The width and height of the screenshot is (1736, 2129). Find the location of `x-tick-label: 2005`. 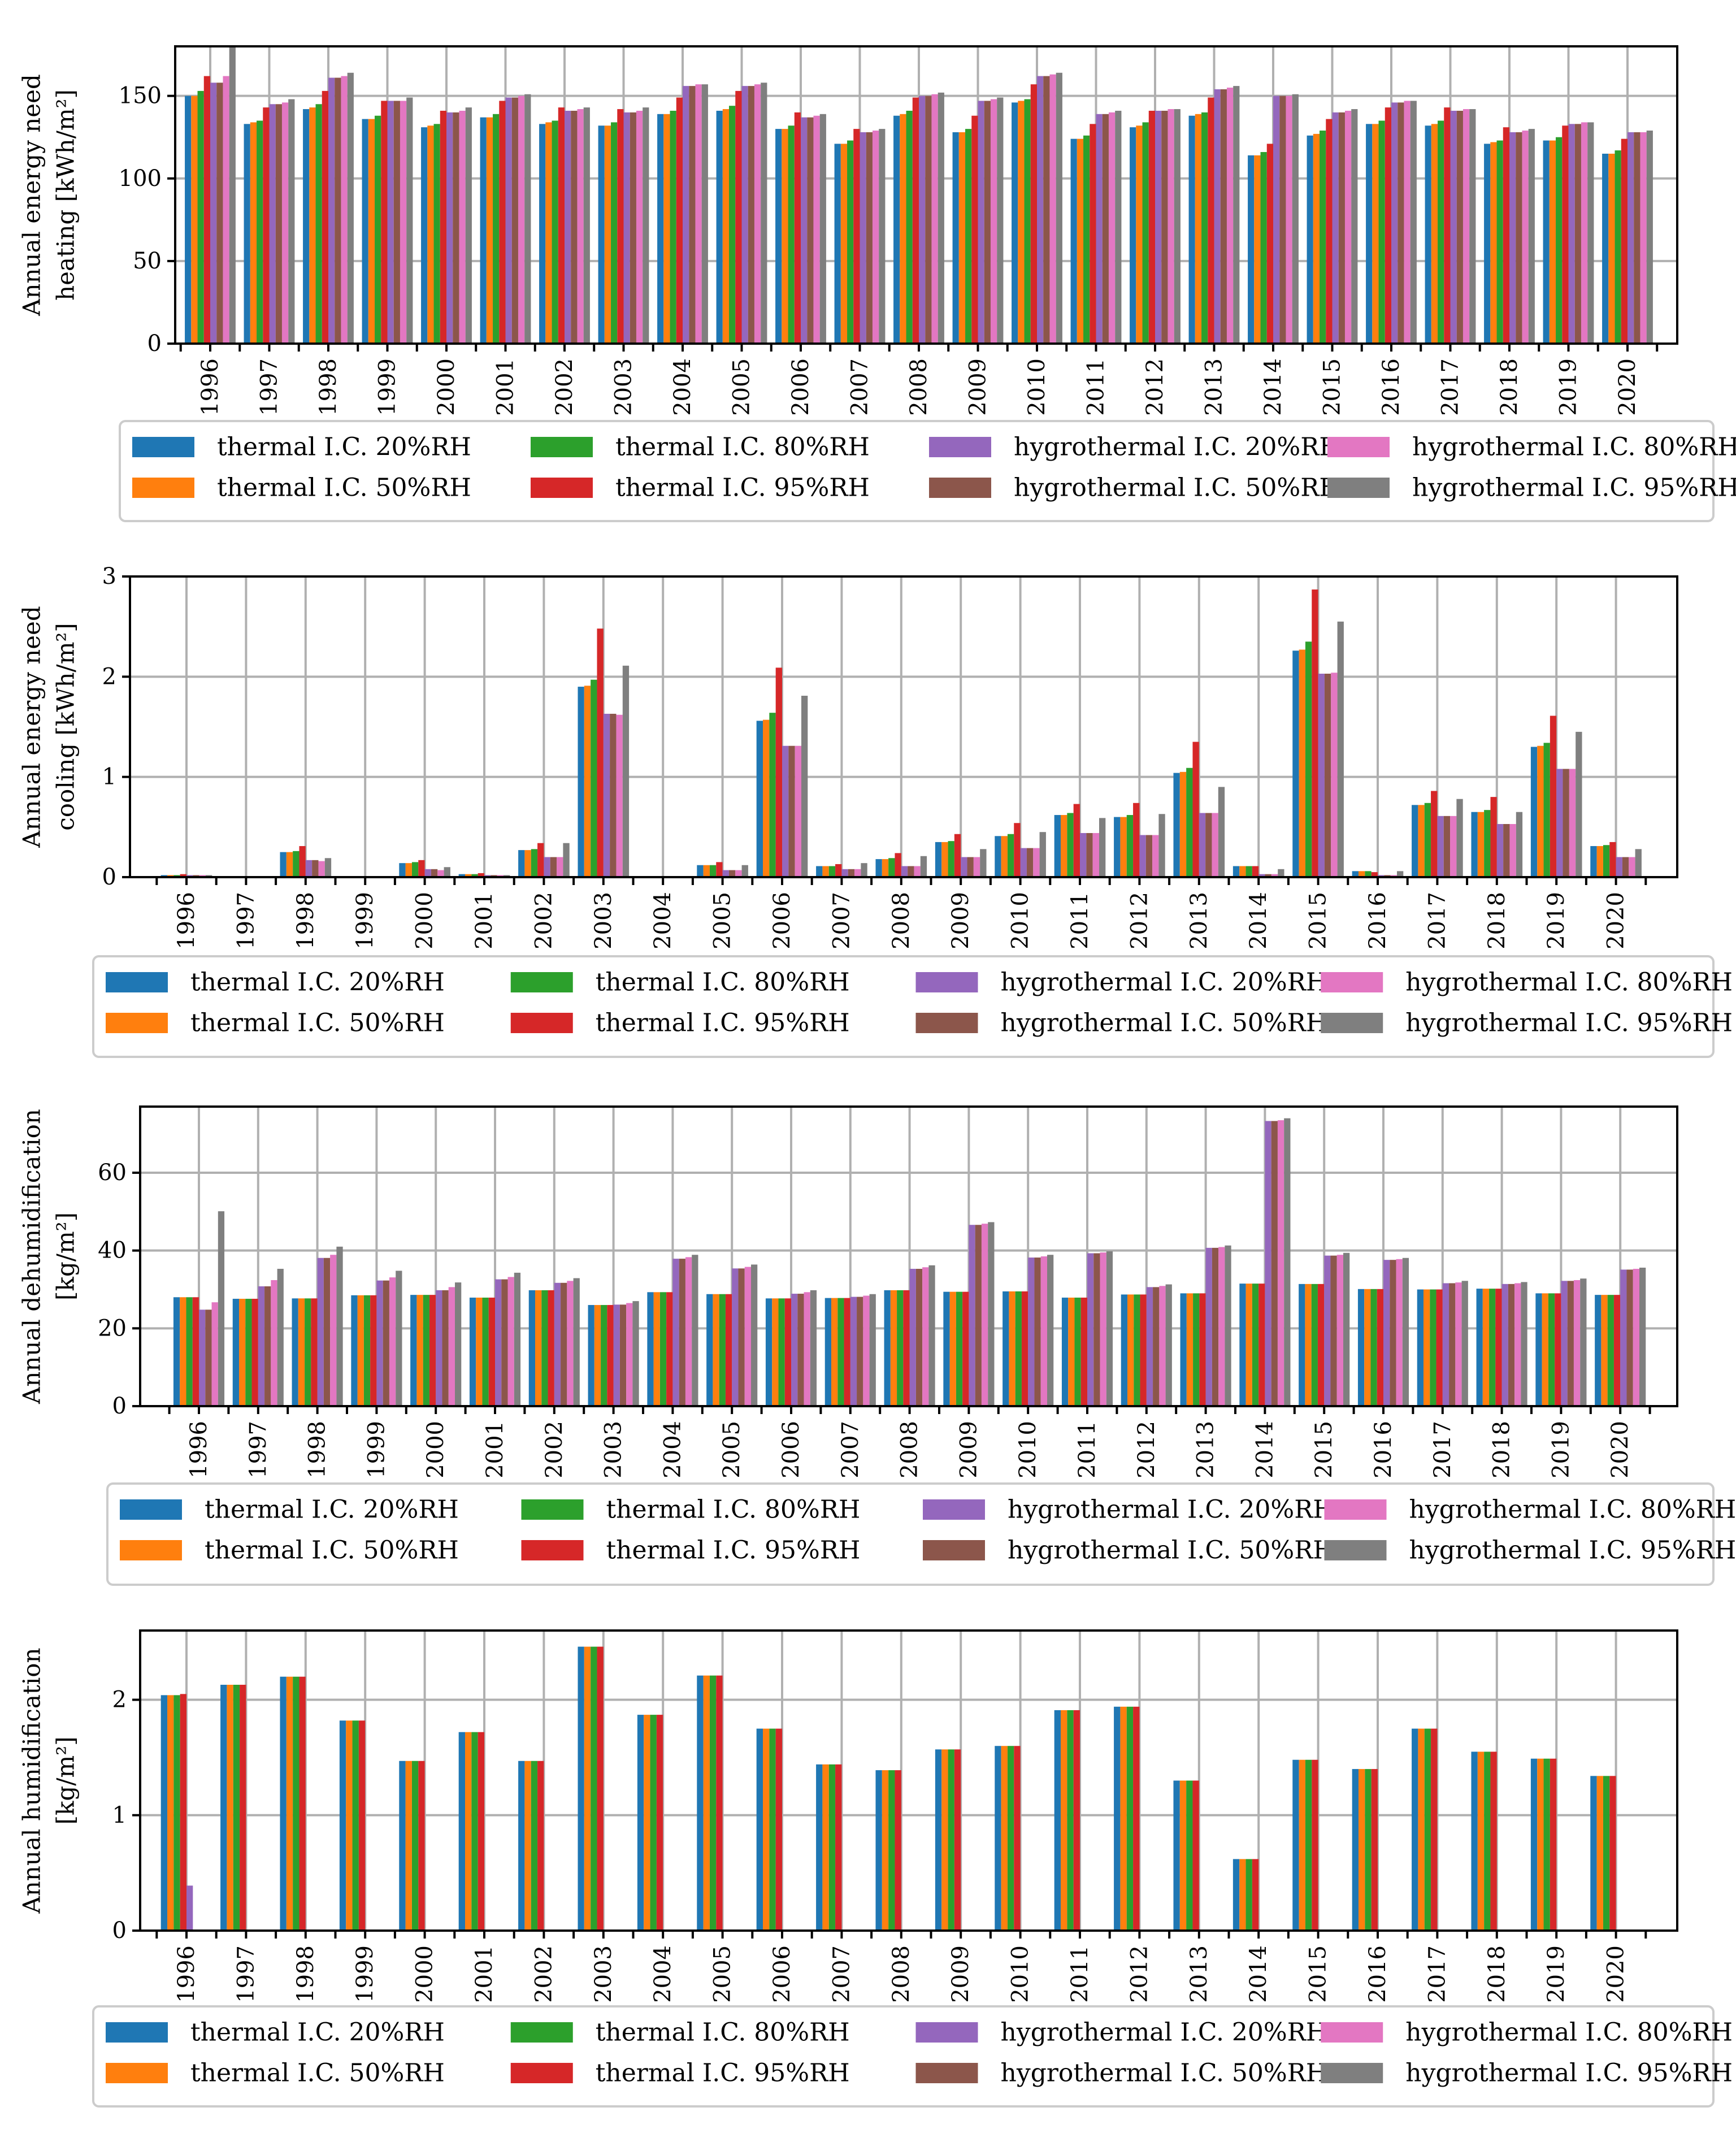

x-tick-label: 2005 is located at coordinates (723, 1974).